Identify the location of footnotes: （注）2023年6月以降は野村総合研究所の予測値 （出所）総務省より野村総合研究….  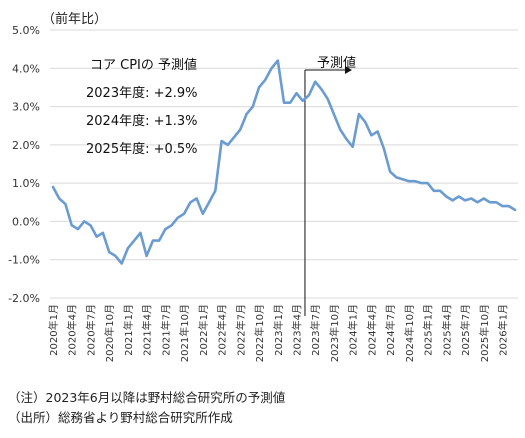
(146, 408).